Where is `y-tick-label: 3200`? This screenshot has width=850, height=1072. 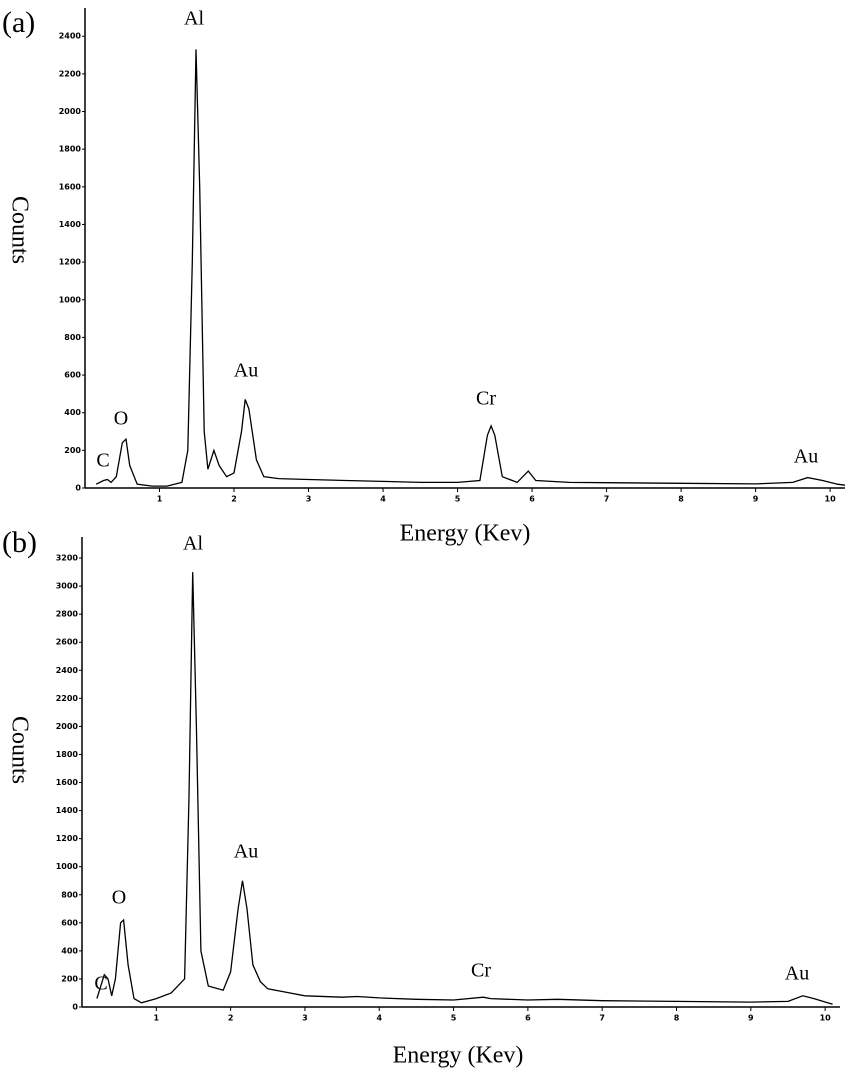 y-tick-label: 3200 is located at coordinates (67, 558).